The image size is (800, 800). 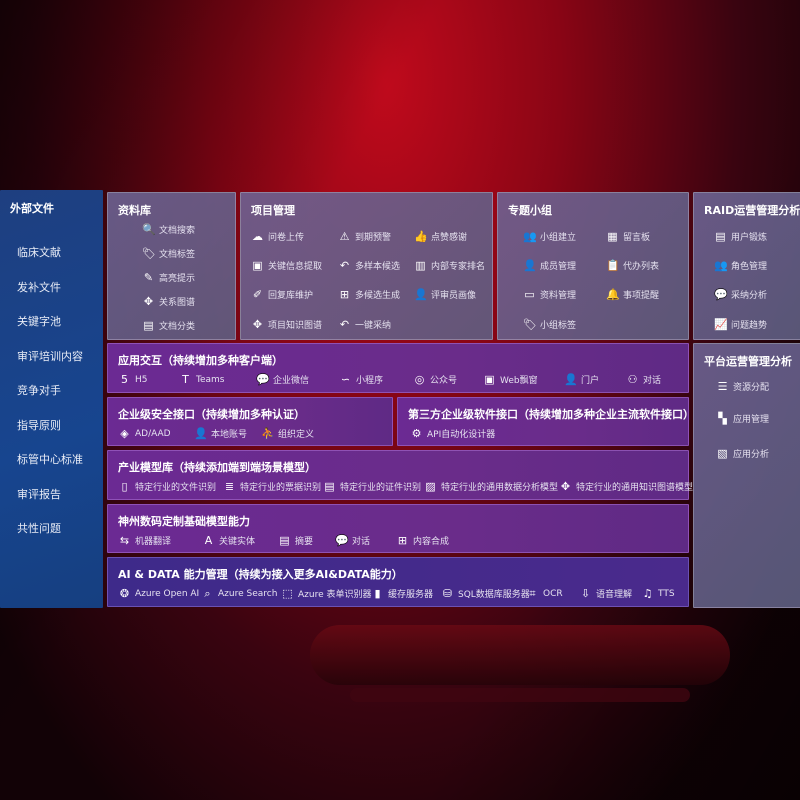 What do you see at coordinates (144, 433) in the screenshot?
I see `feature-item: ◈ AD/AAD` at bounding box center [144, 433].